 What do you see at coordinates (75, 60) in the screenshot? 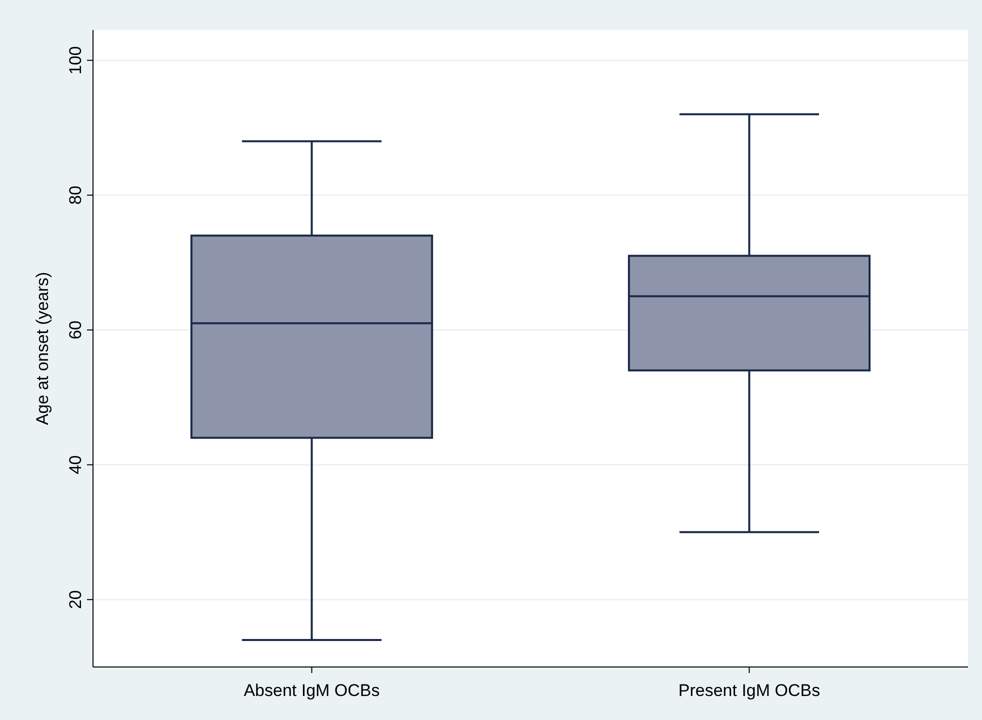
I see `y-tick-label: 100` at bounding box center [75, 60].